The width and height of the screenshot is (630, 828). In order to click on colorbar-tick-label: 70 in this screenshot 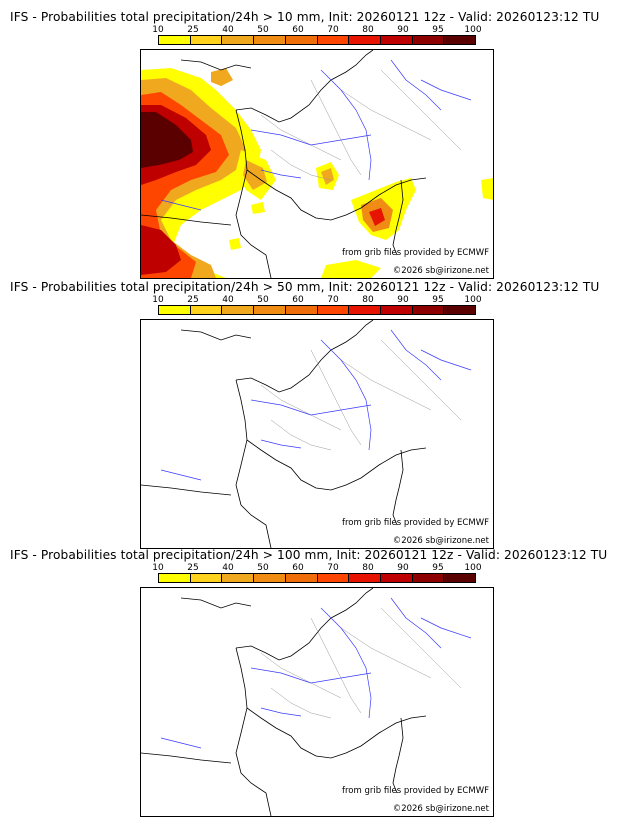, I will do `click(333, 300)`.